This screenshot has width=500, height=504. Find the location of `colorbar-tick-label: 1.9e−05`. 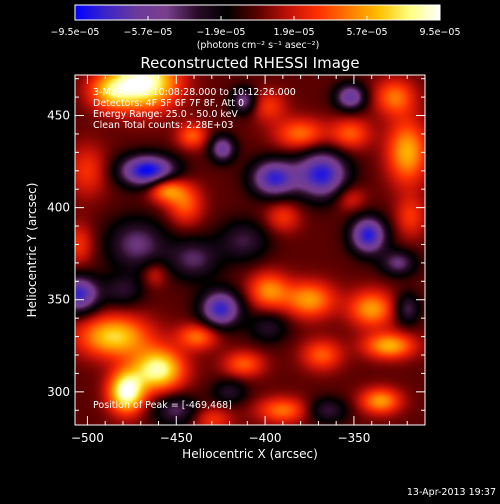

colorbar-tick-label: 1.9e−05 is located at coordinates (293, 32).